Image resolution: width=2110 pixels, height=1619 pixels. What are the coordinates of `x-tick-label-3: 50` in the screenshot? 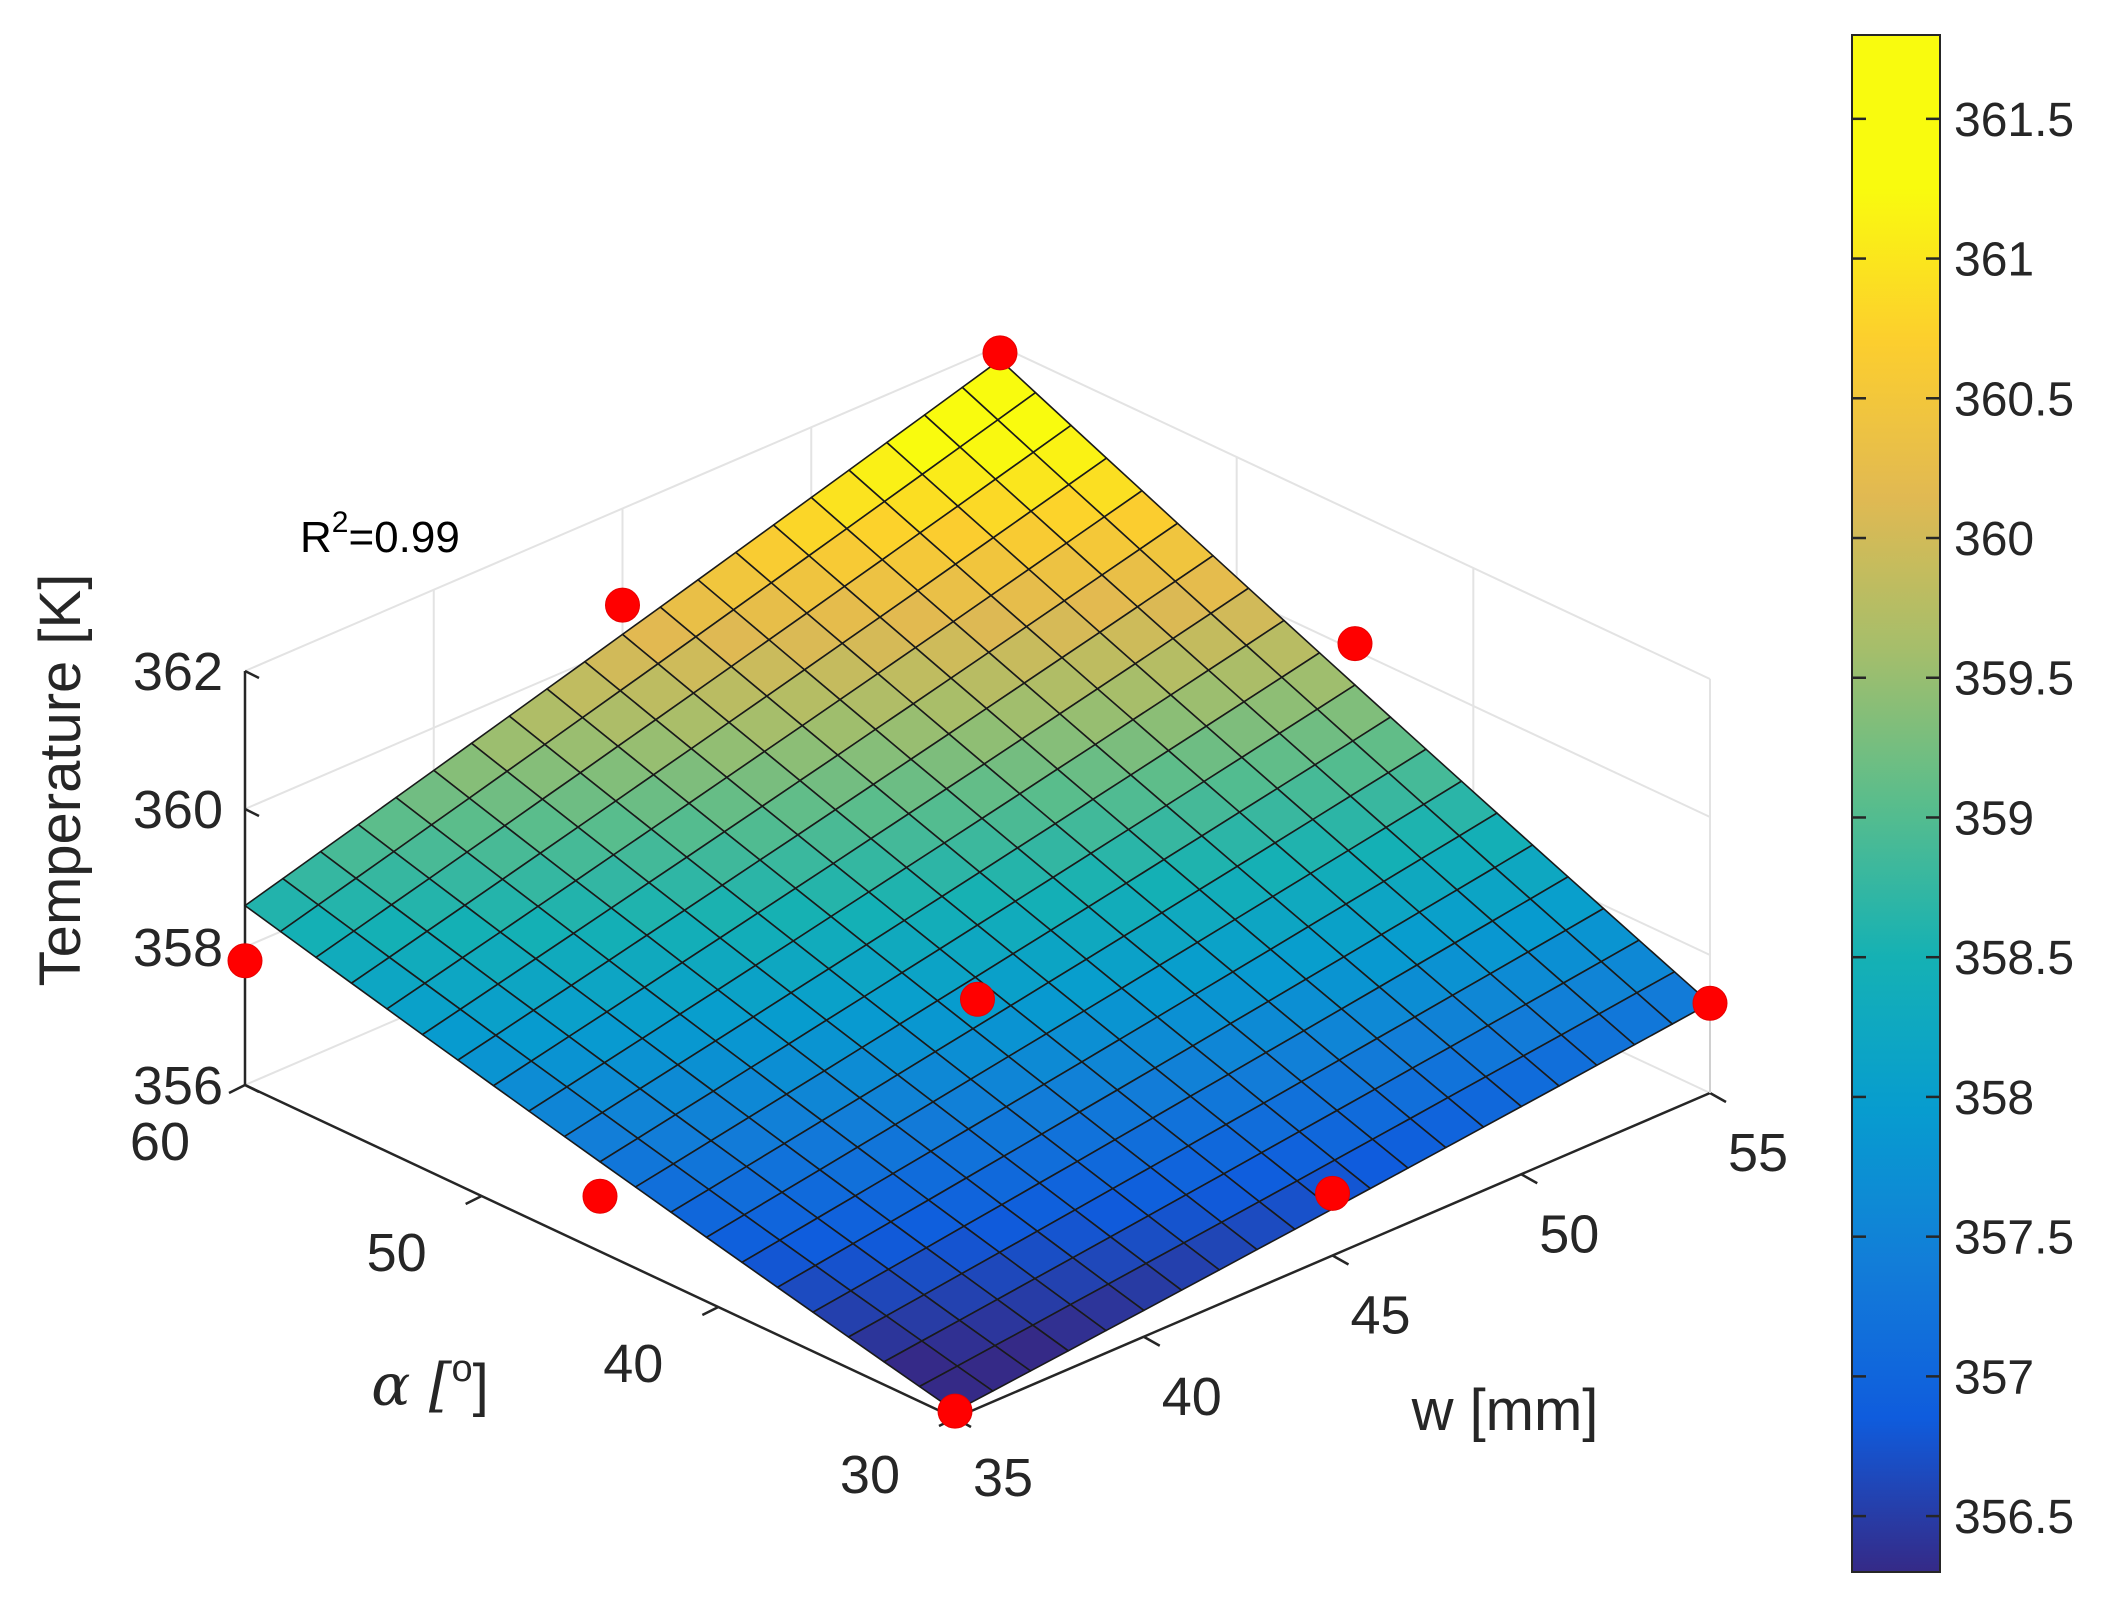 It's located at (1569, 1234).